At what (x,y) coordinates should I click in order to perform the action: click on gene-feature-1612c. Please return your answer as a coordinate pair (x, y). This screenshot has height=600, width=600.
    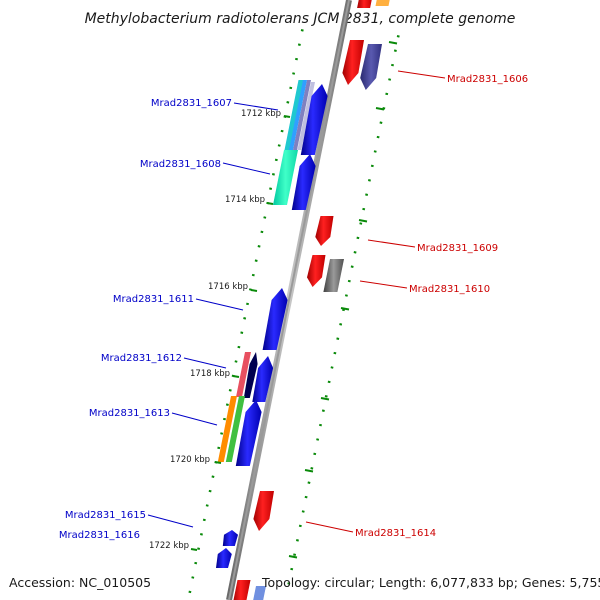
    Looking at the image, I should click on (263, 379).